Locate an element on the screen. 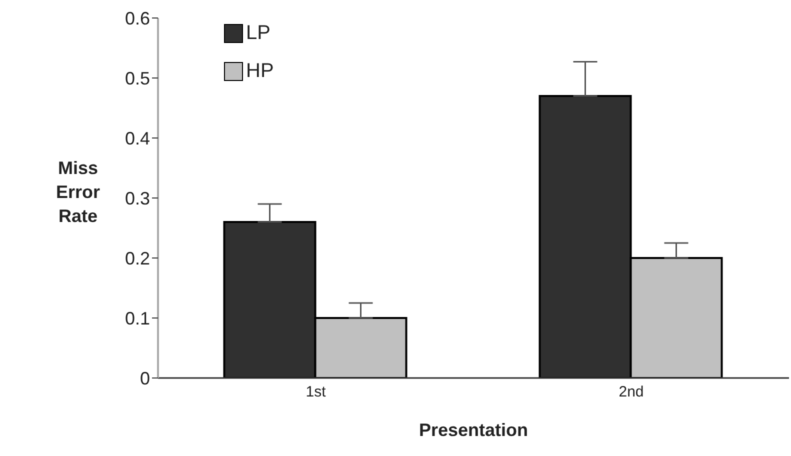  y-tick-label: 0.3 is located at coordinates (137, 198).